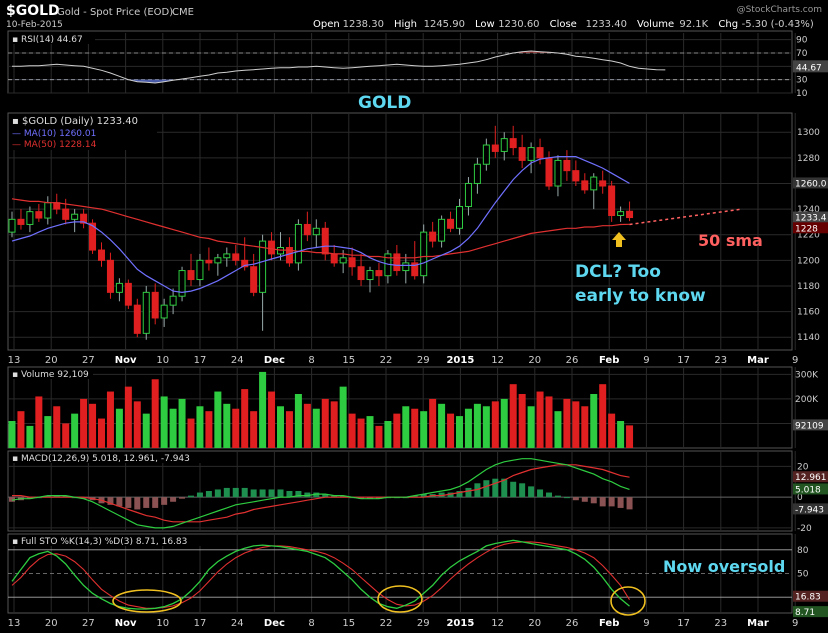  I want to click on price-tick-label: 1240, so click(808, 210).